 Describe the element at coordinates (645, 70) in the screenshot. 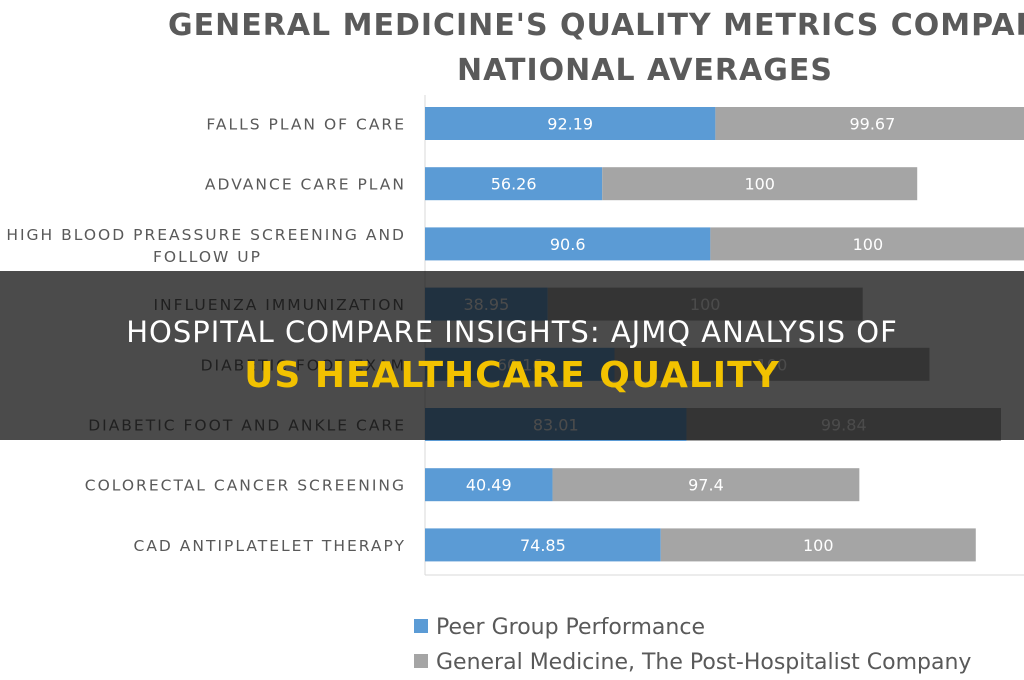

I see `chart-title-line2: NATIONAL AVERAGES` at that location.